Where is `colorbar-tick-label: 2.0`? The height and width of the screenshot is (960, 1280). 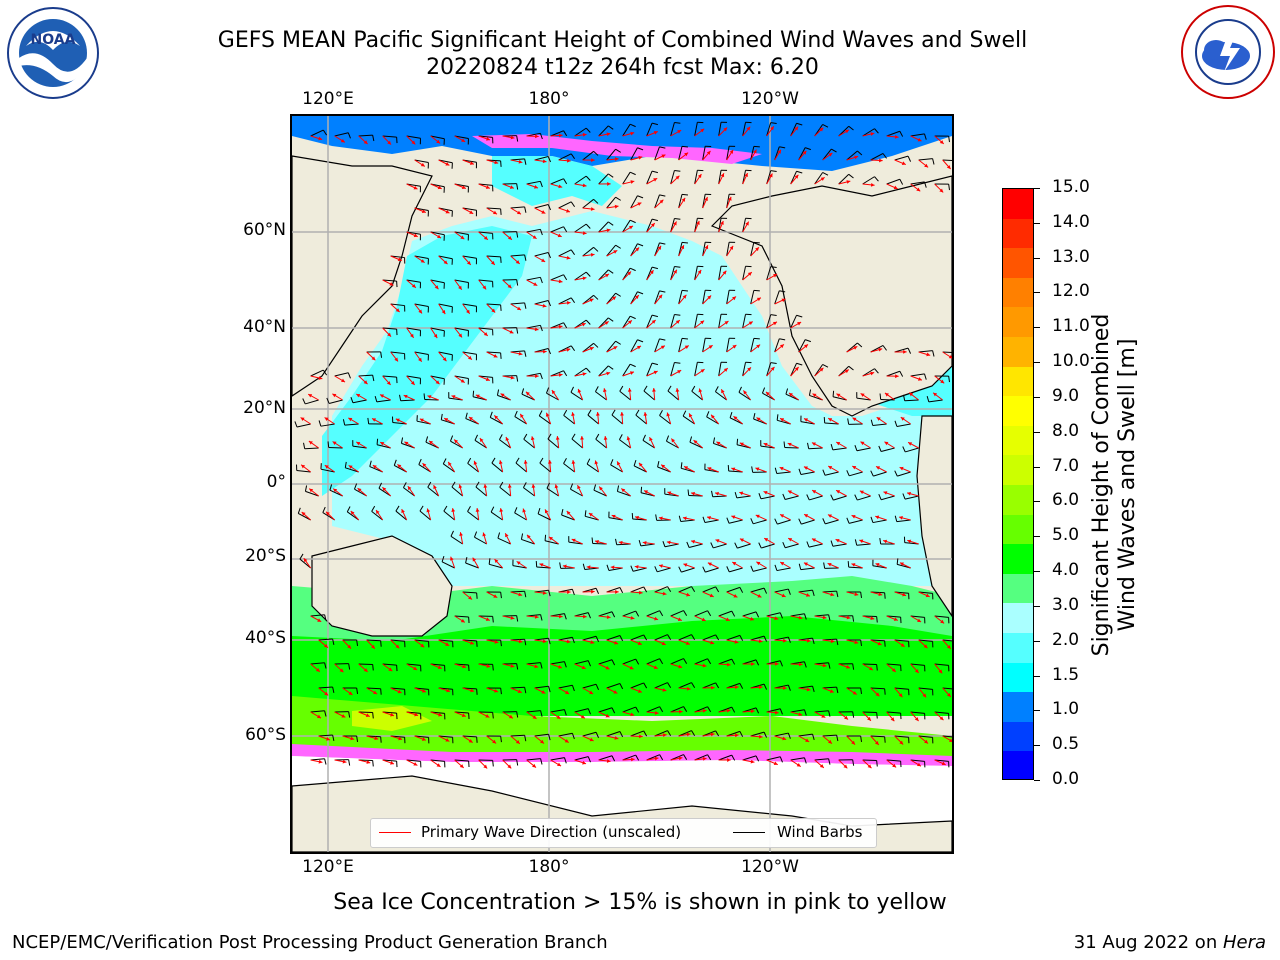
colorbar-tick-label: 2.0 is located at coordinates (1066, 639).